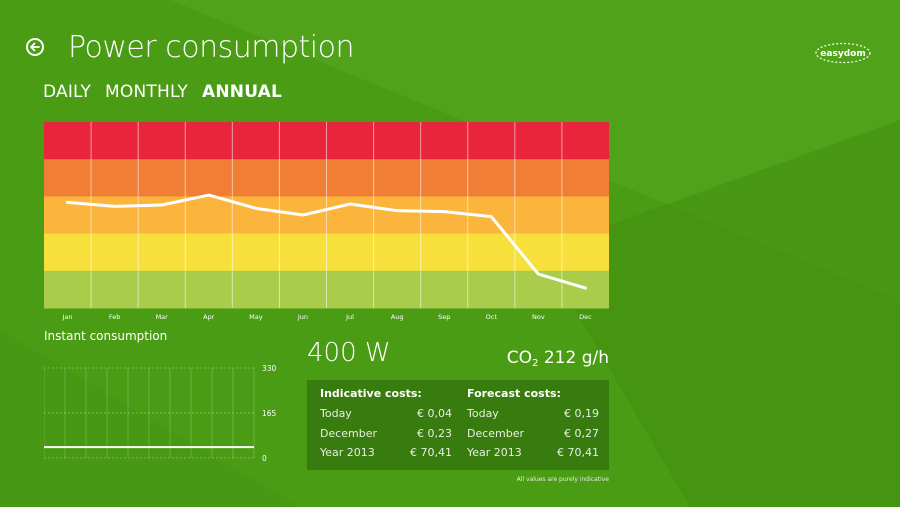  I want to click on x-tick-label: May, so click(256, 317).